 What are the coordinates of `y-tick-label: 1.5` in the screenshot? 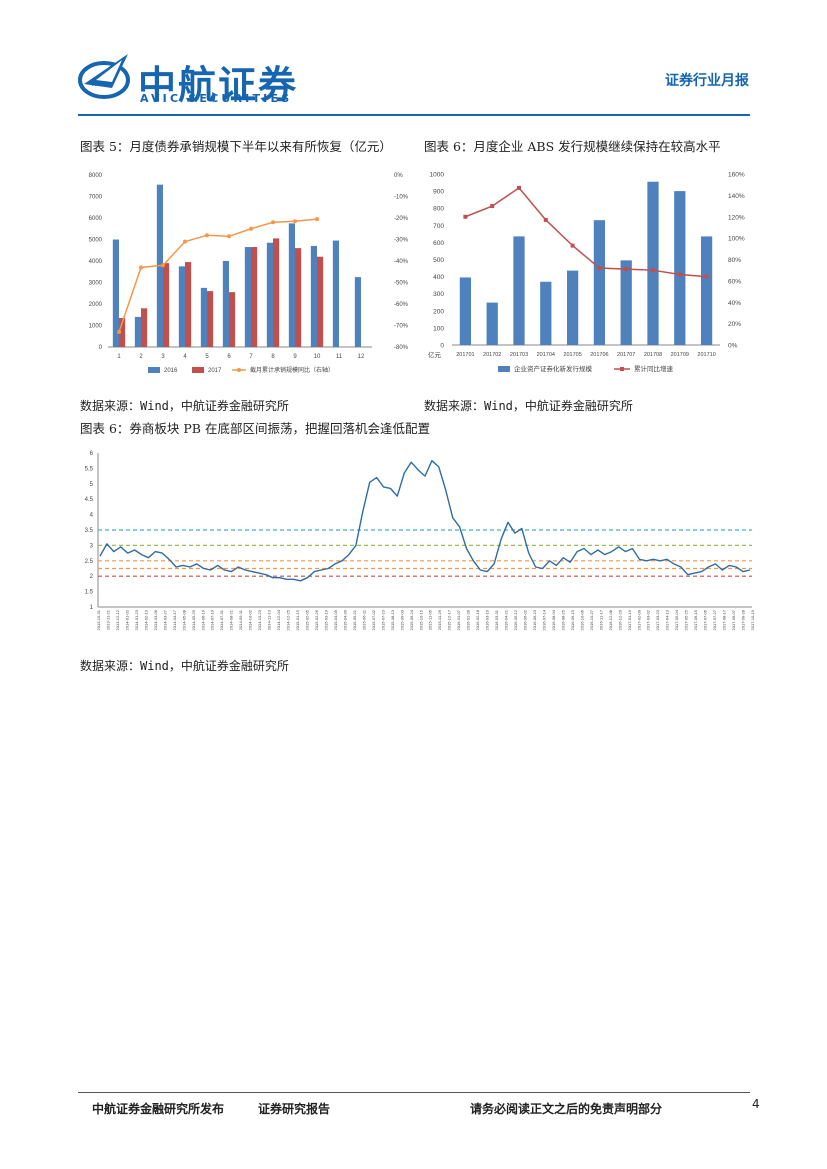 It's located at (89, 593).